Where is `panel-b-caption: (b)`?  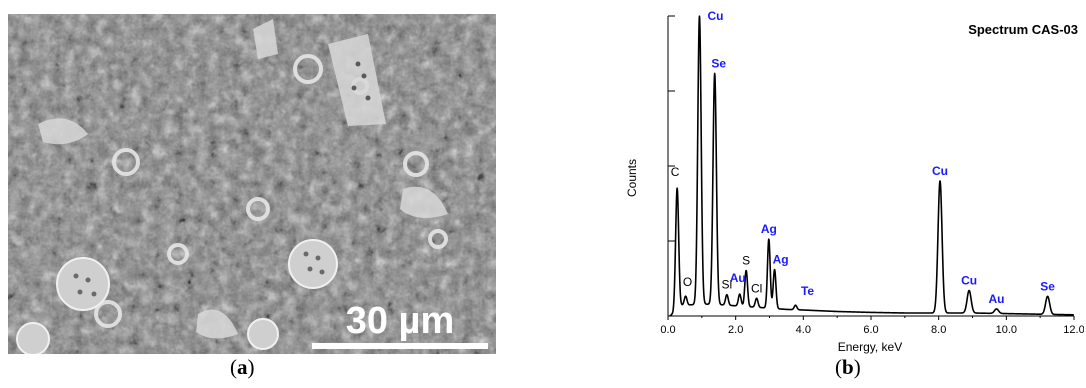
panel-b-caption: (b) is located at coordinates (848, 367).